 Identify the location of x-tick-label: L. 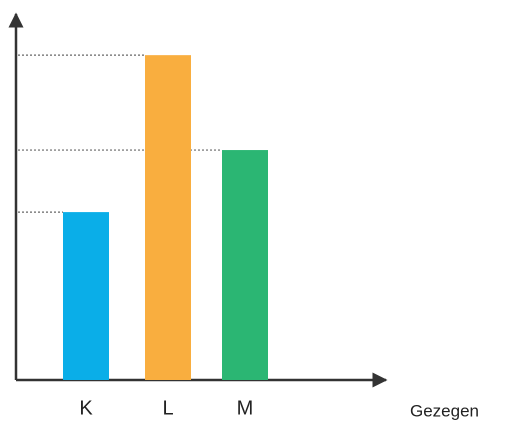
(167, 408).